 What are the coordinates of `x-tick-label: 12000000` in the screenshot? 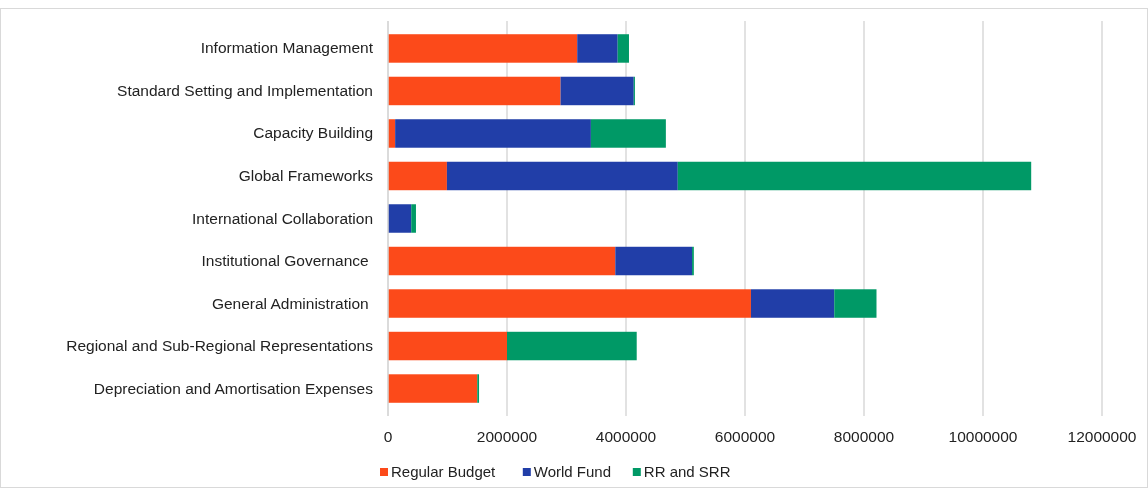 It's located at (1102, 436).